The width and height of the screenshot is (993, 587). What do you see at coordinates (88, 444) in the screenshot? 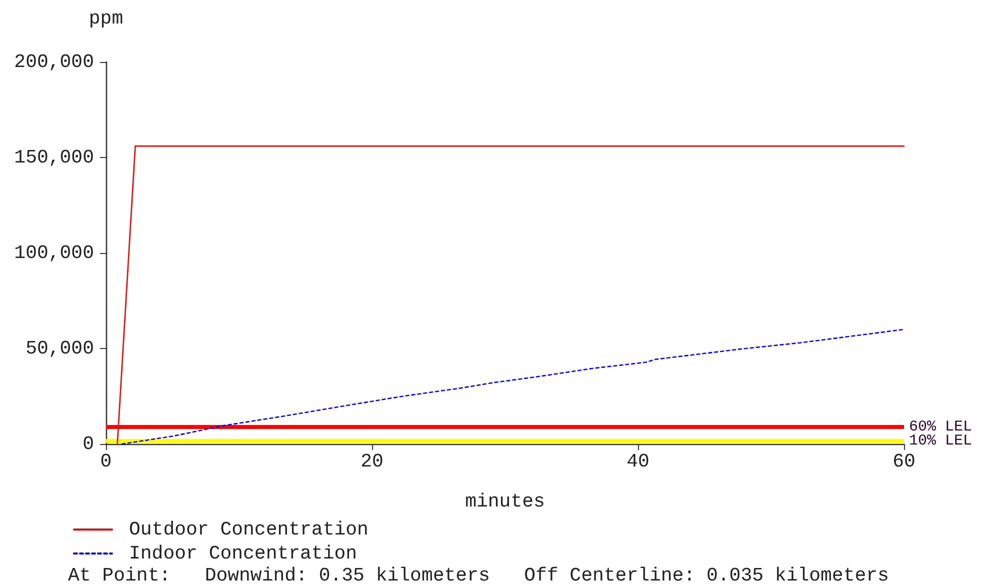
I see `y-tick-label: 0` at bounding box center [88, 444].